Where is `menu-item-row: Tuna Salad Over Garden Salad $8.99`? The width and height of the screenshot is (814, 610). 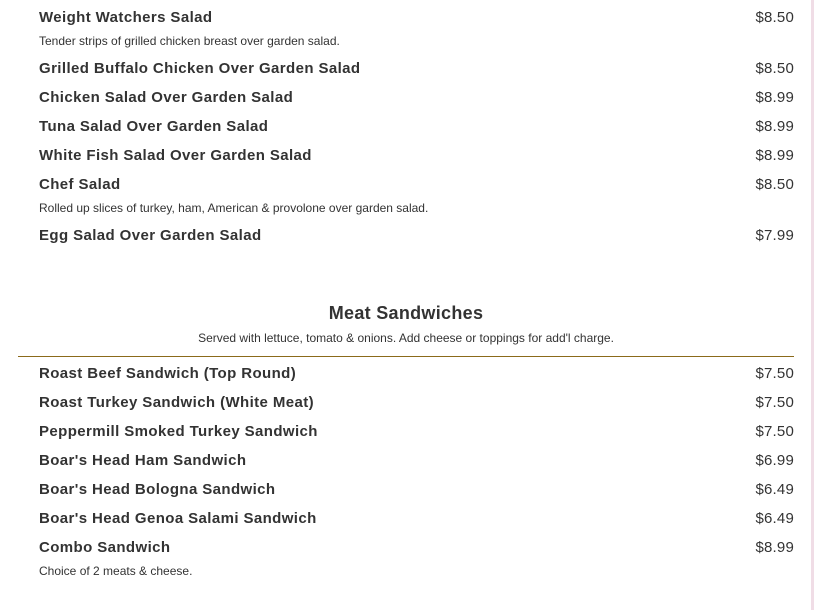
menu-item-row: Tuna Salad Over Garden Salad $8.99 is located at coordinates (416, 126).